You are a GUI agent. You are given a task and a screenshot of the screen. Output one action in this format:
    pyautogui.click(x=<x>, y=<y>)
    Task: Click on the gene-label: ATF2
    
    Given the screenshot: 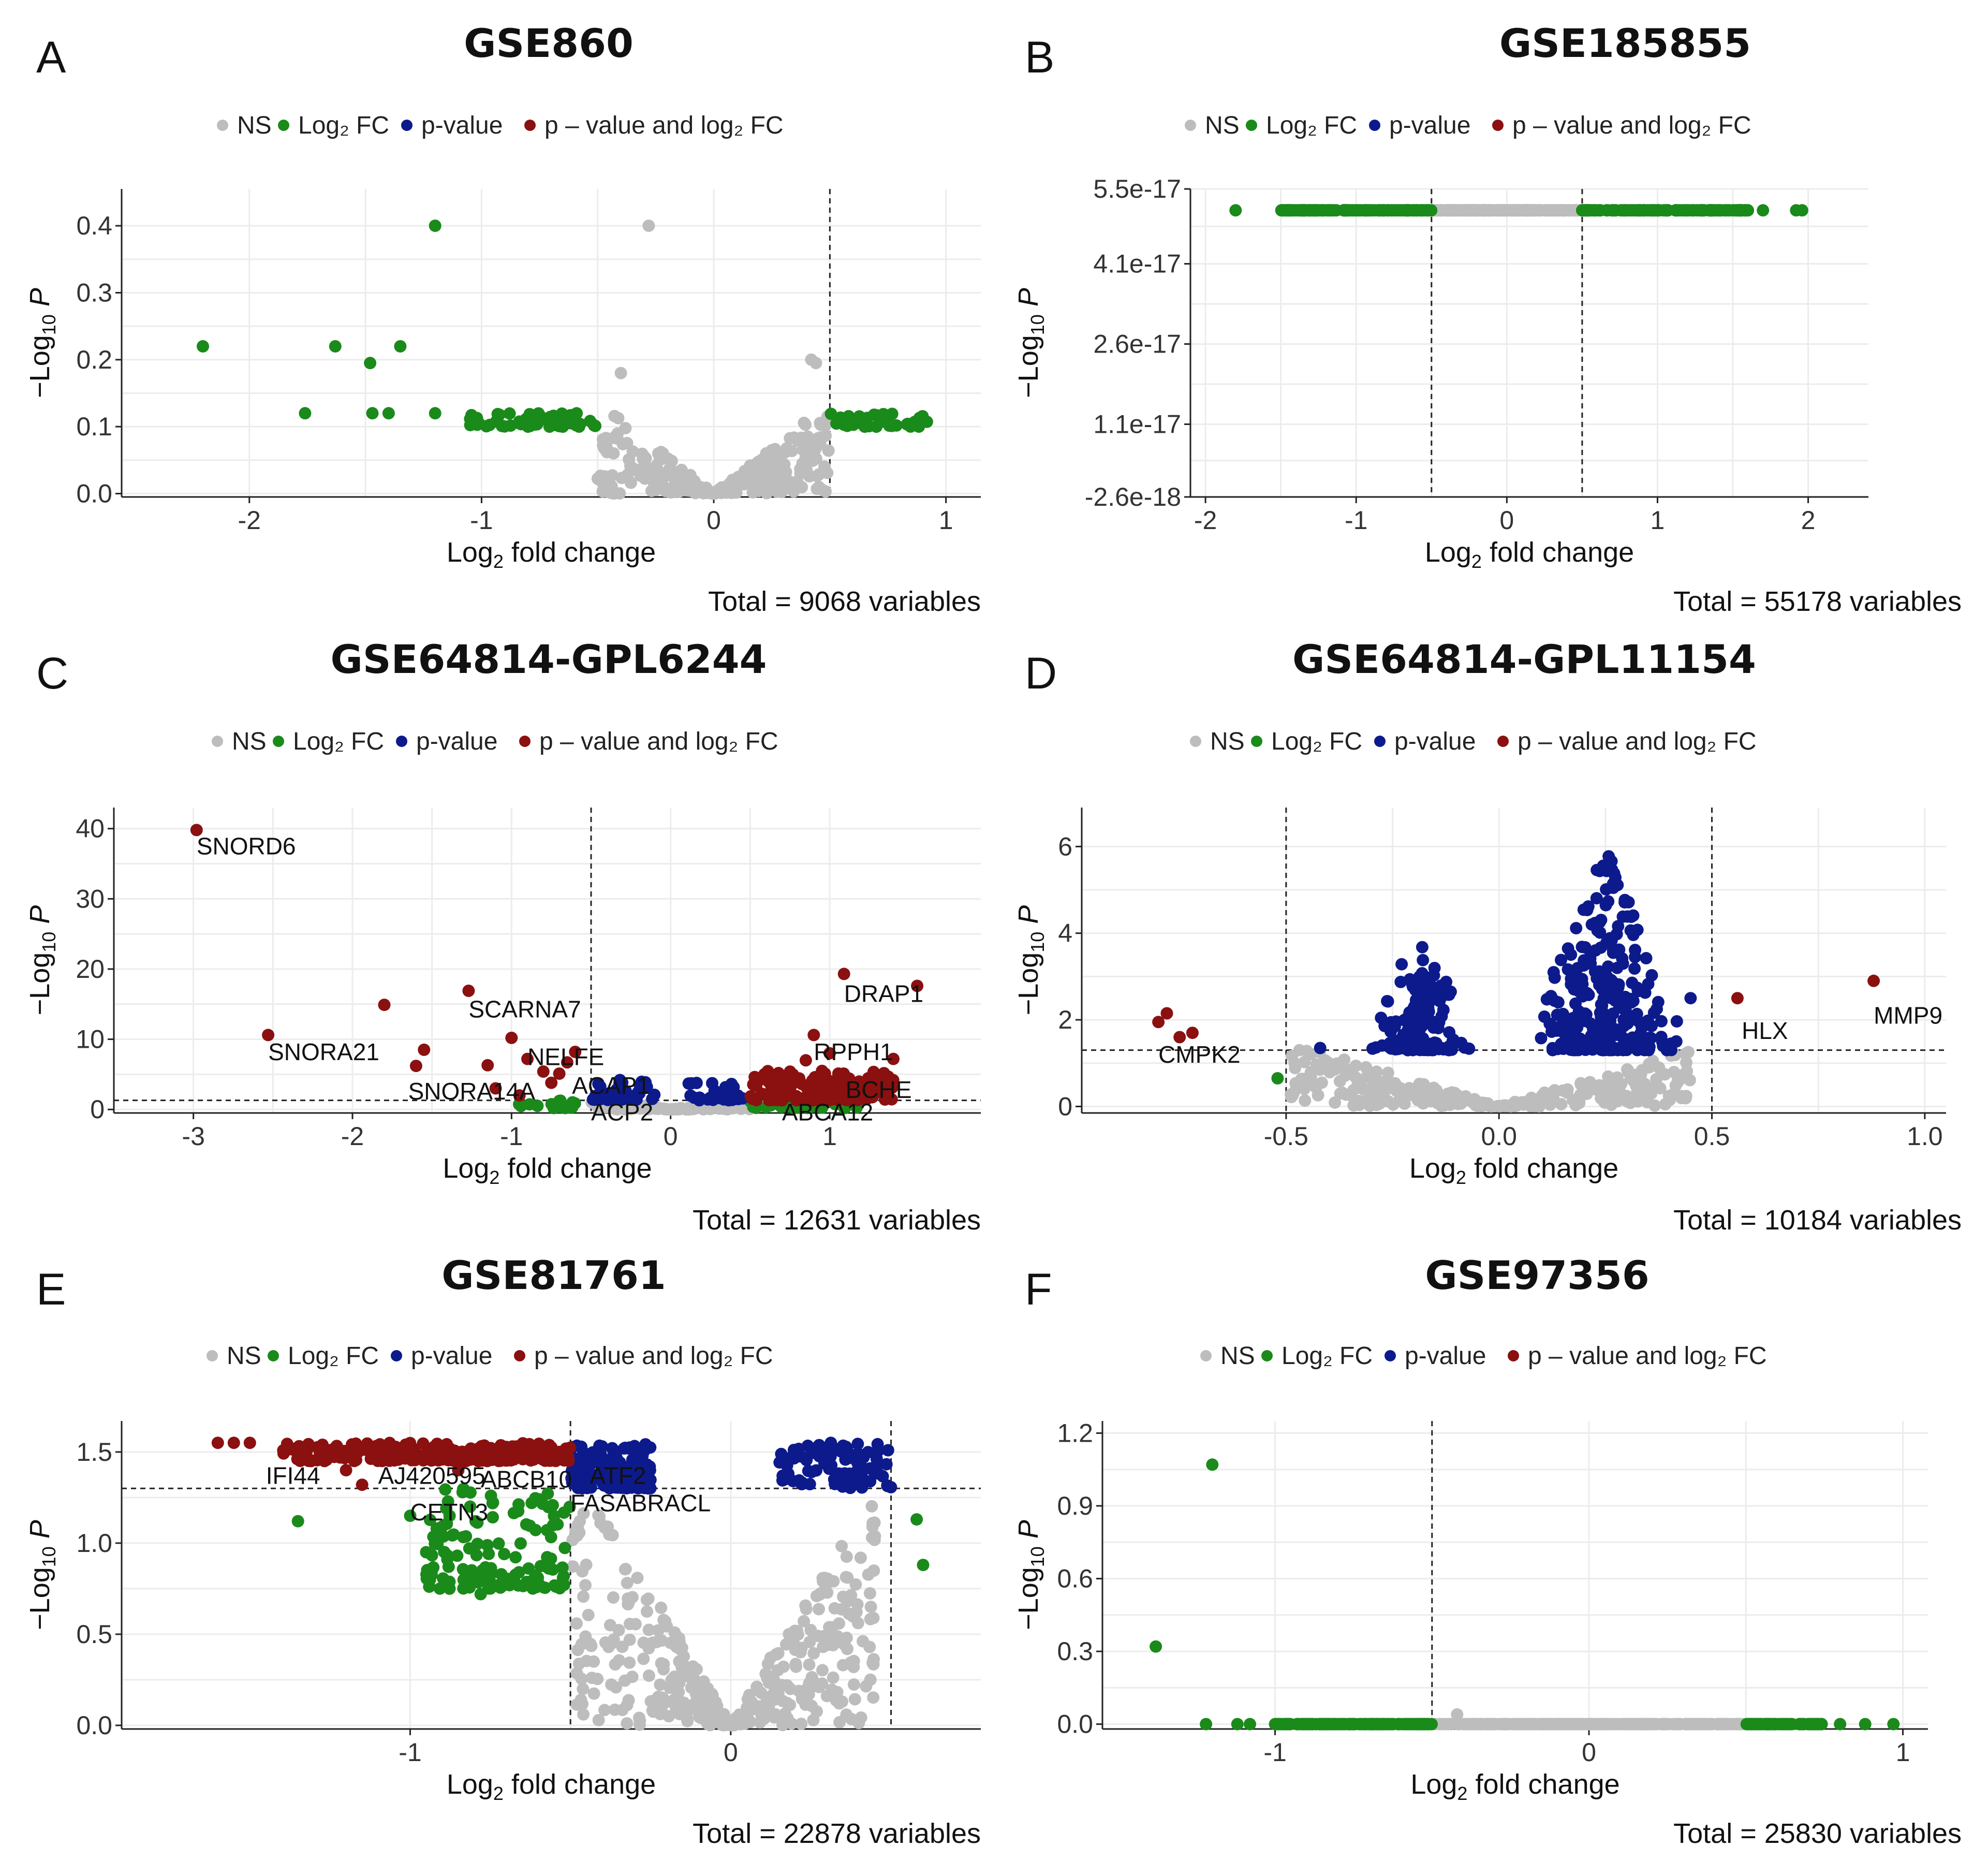 What is the action you would take?
    pyautogui.click(x=618, y=1475)
    